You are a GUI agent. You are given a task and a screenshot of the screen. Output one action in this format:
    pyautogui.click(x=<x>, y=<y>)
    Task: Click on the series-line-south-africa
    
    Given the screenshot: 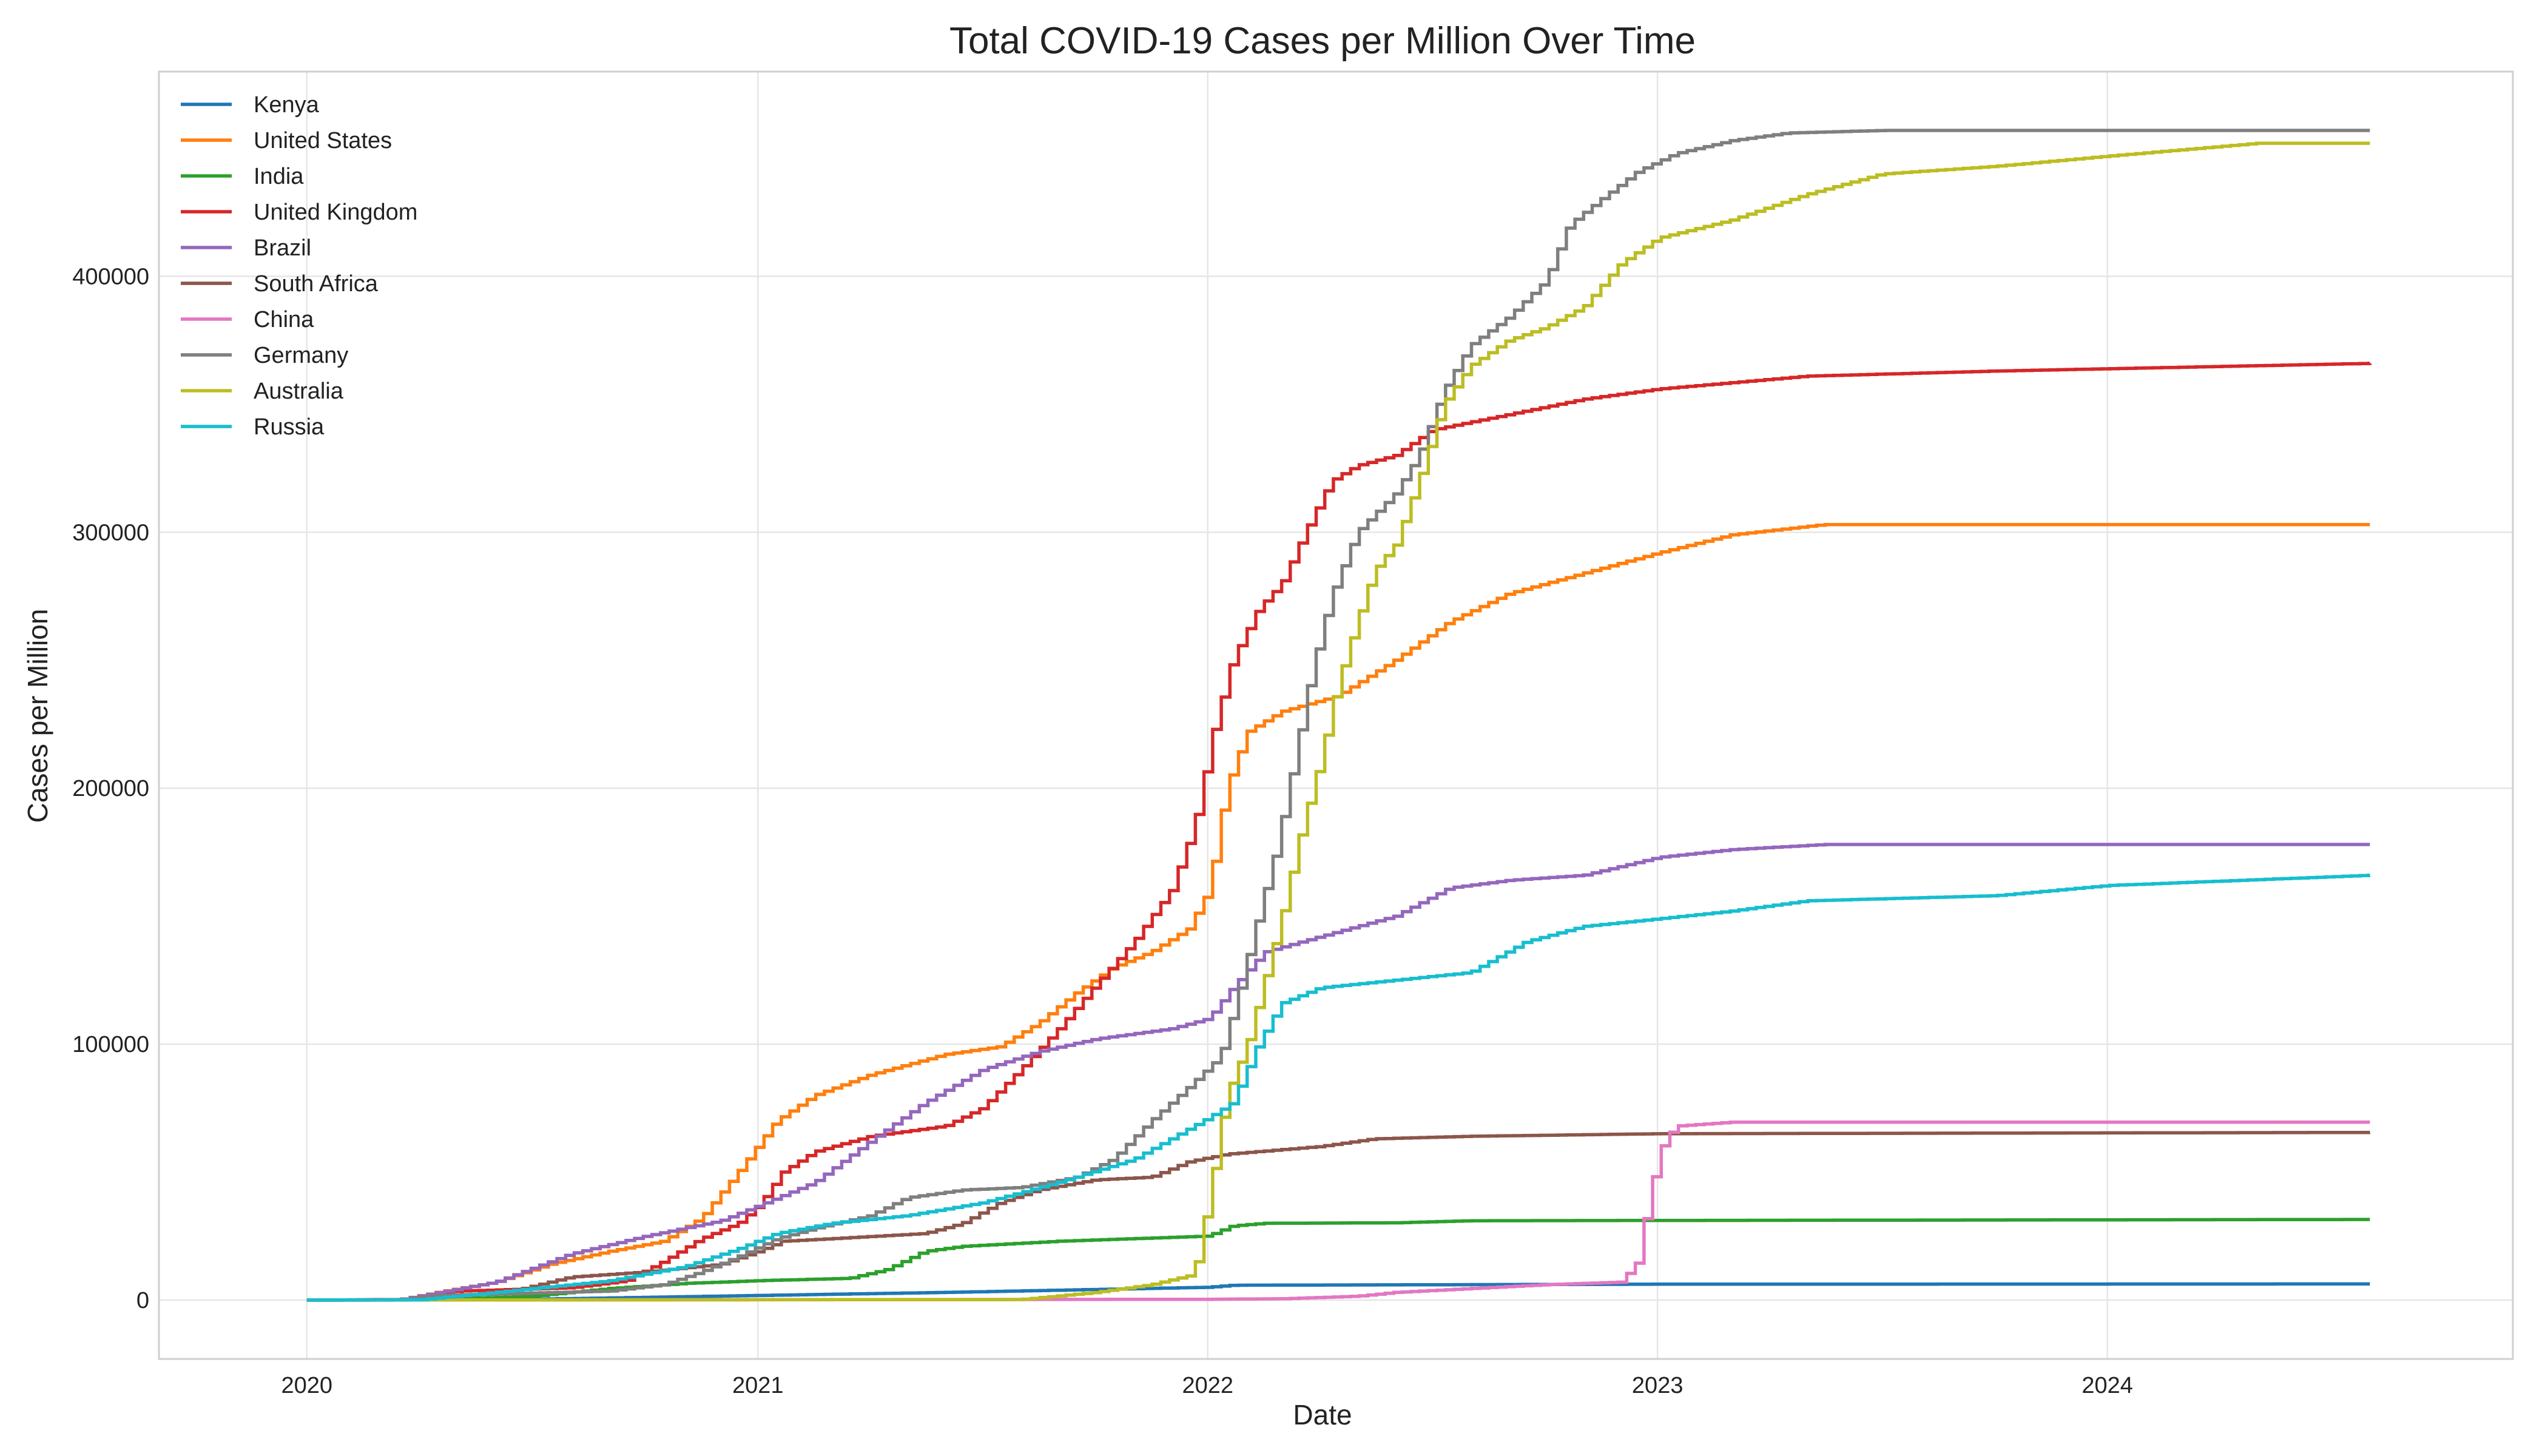 What is the action you would take?
    pyautogui.click(x=1338, y=1216)
    